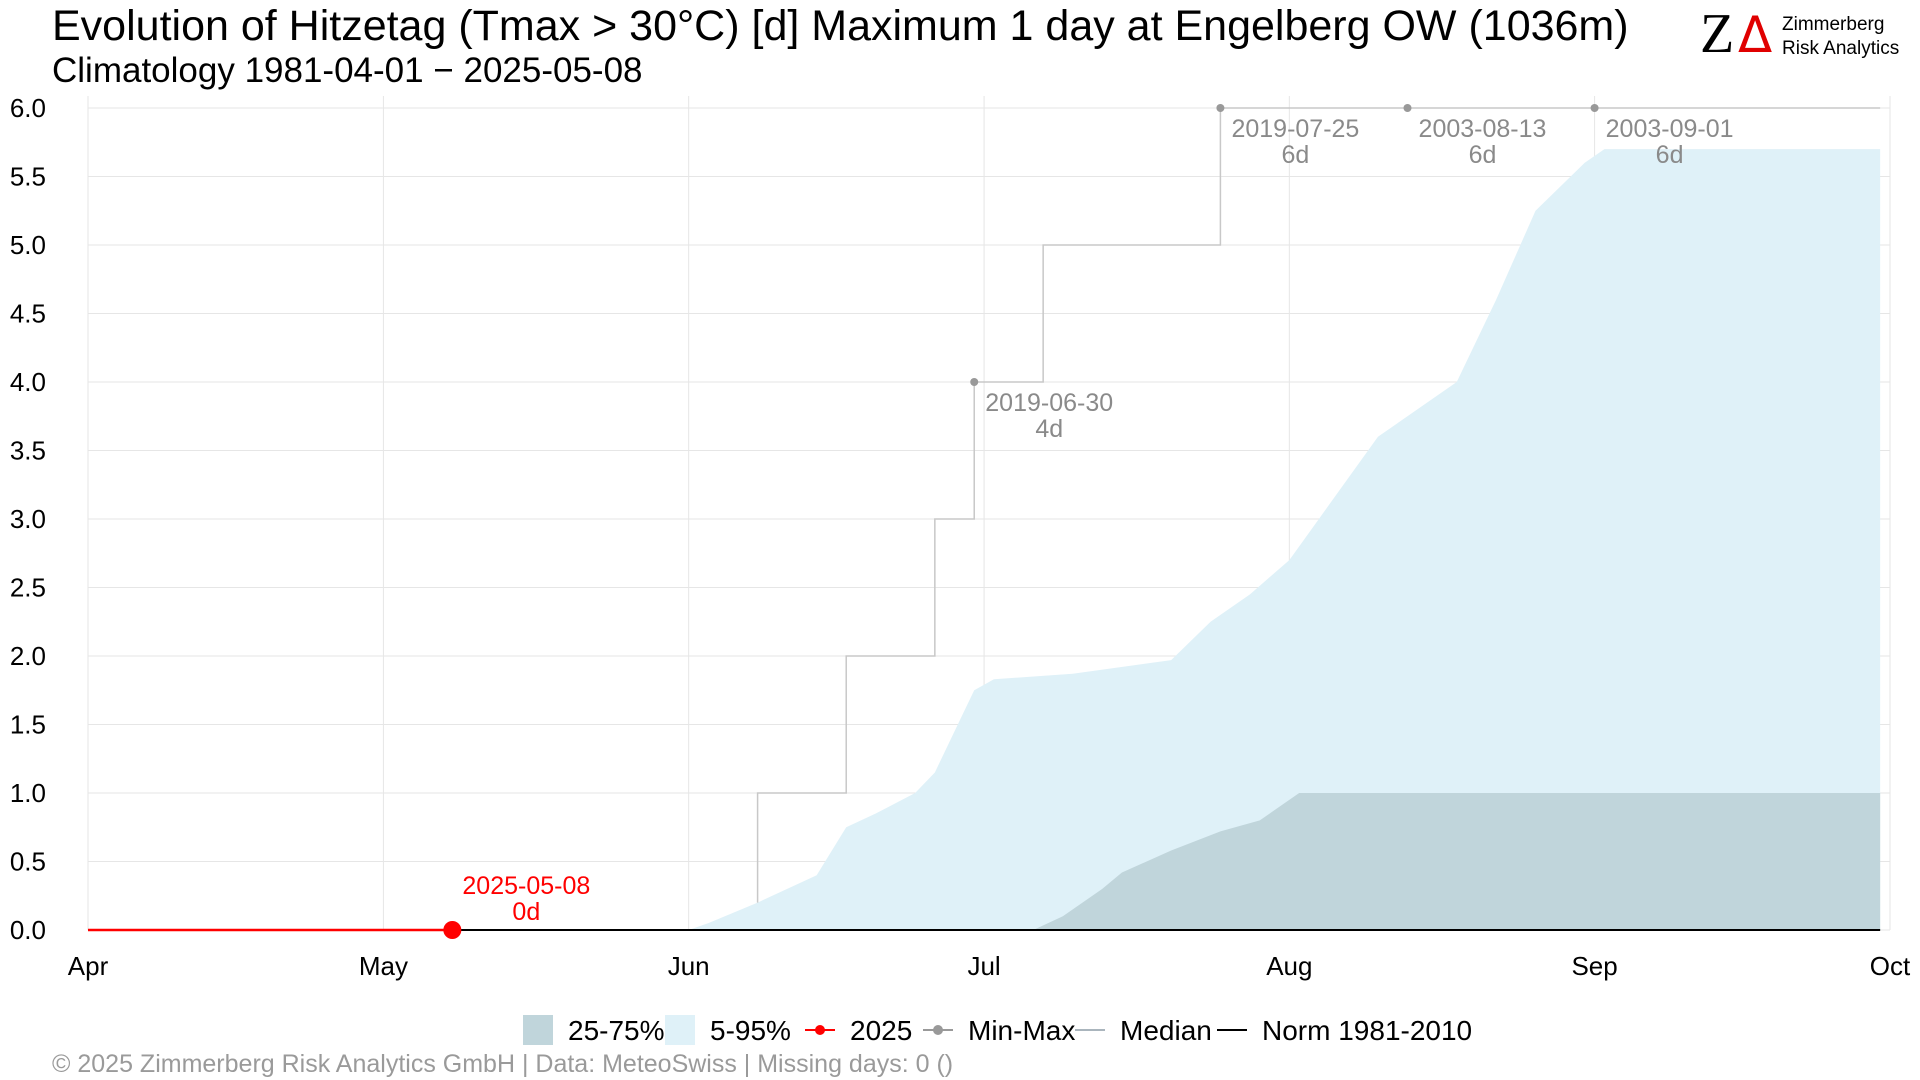  What do you see at coordinates (28, 108) in the screenshot?
I see `y-tick-label: 6.0` at bounding box center [28, 108].